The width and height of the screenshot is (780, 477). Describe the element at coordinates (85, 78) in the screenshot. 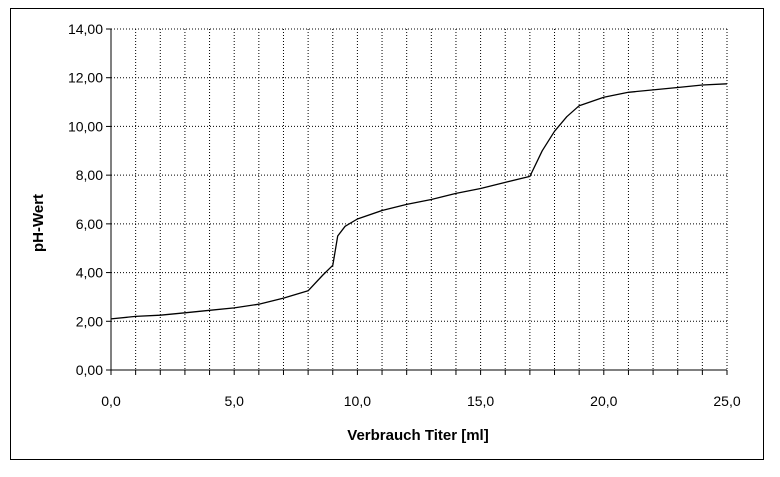

I see `y-tick-label: 12,00` at that location.